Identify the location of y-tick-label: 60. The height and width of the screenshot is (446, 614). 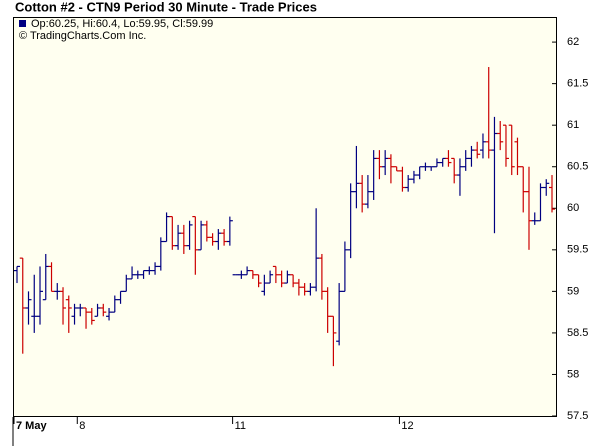
(573, 208).